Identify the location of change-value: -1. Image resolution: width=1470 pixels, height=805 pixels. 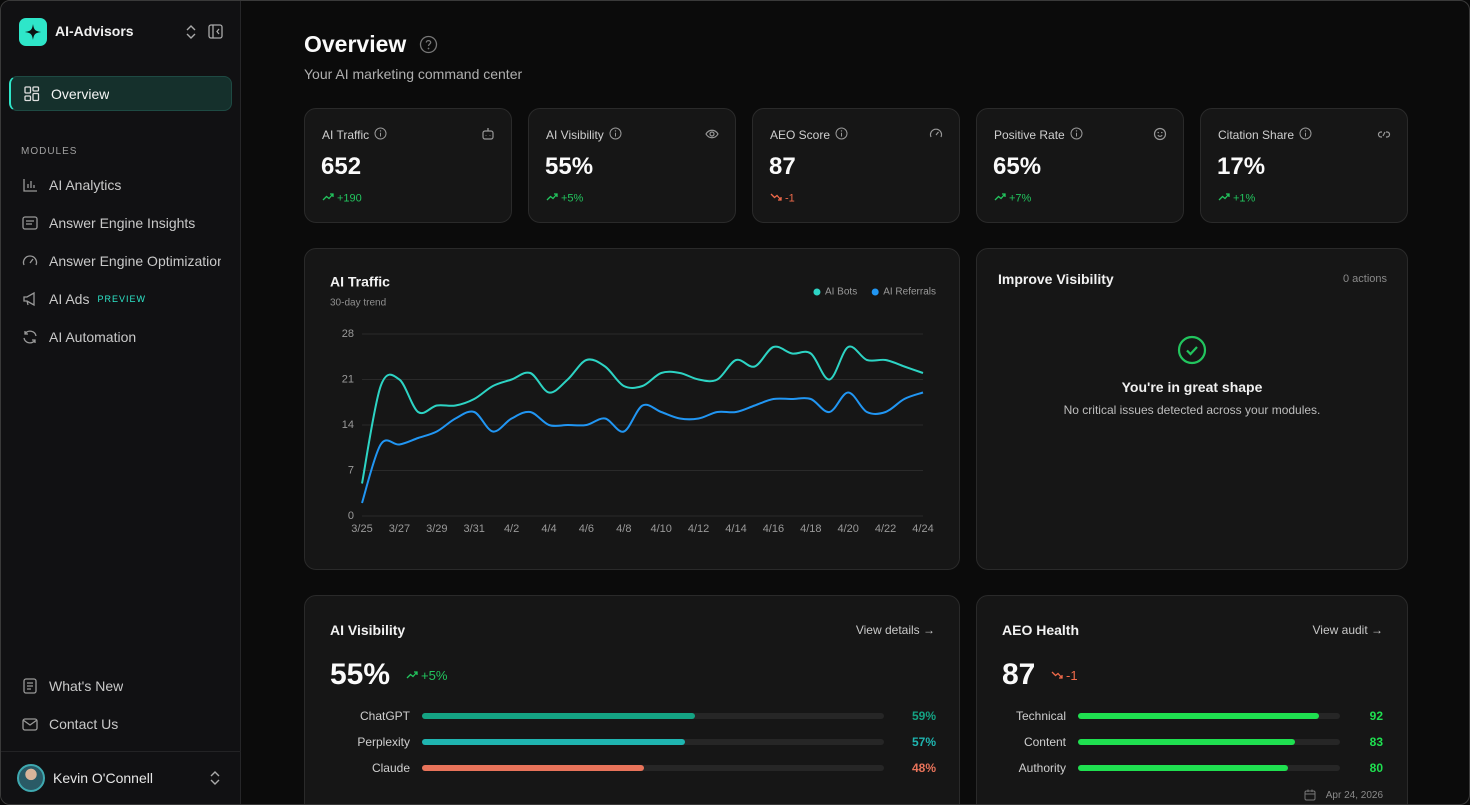
(790, 198).